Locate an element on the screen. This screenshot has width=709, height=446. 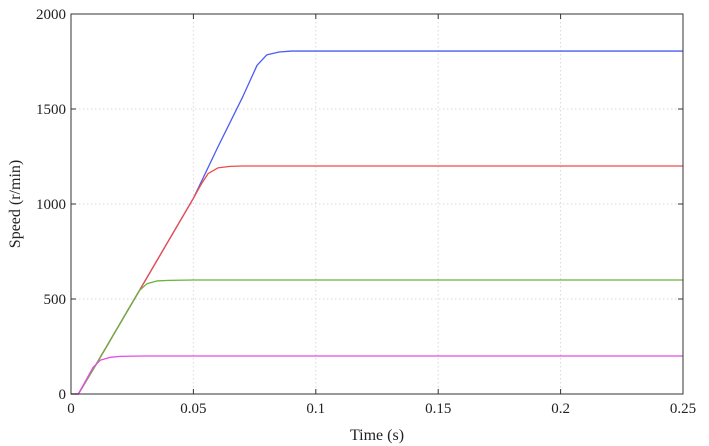
x-axis-label: Time (s) is located at coordinates (377, 435).